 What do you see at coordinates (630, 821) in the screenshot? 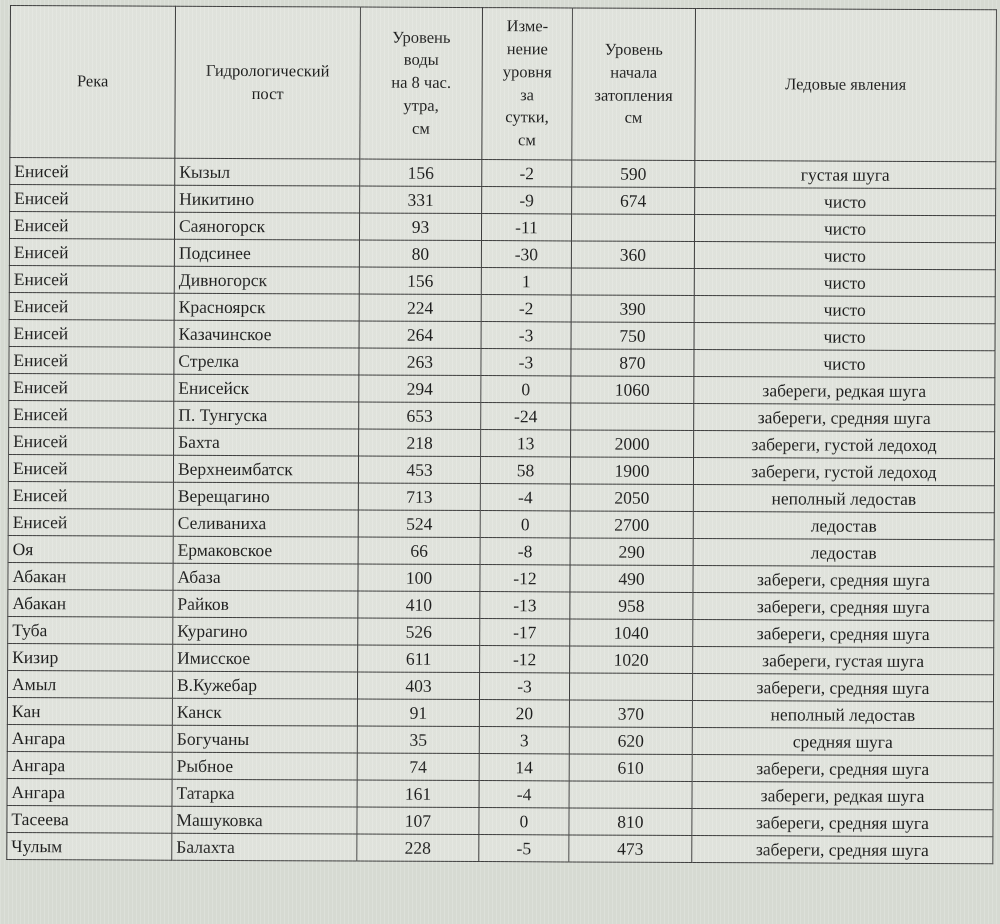
I see `cell-flood-level: 810` at bounding box center [630, 821].